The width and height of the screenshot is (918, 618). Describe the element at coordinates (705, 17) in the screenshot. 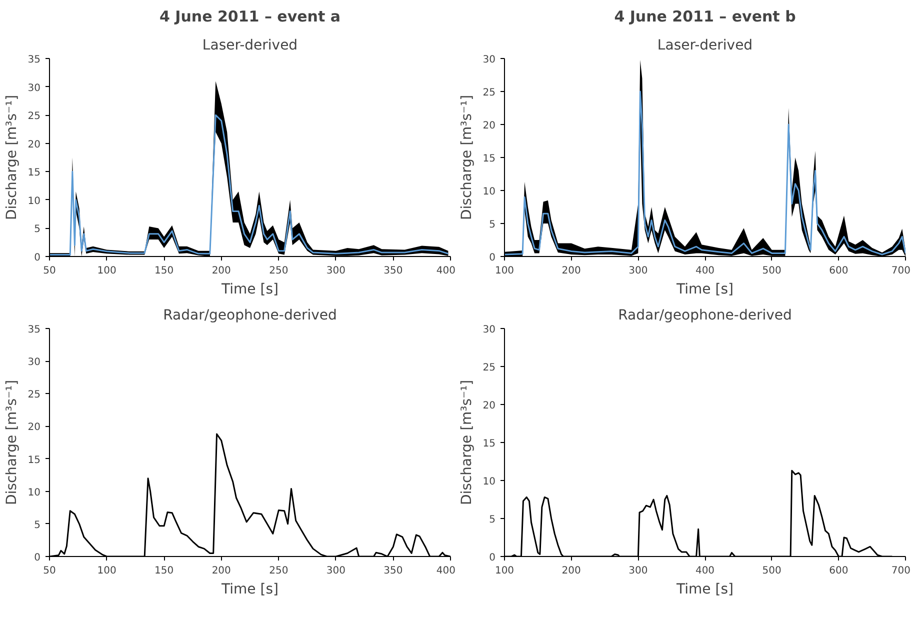

I see `chart-title: 4 June 2011 – event b` at that location.